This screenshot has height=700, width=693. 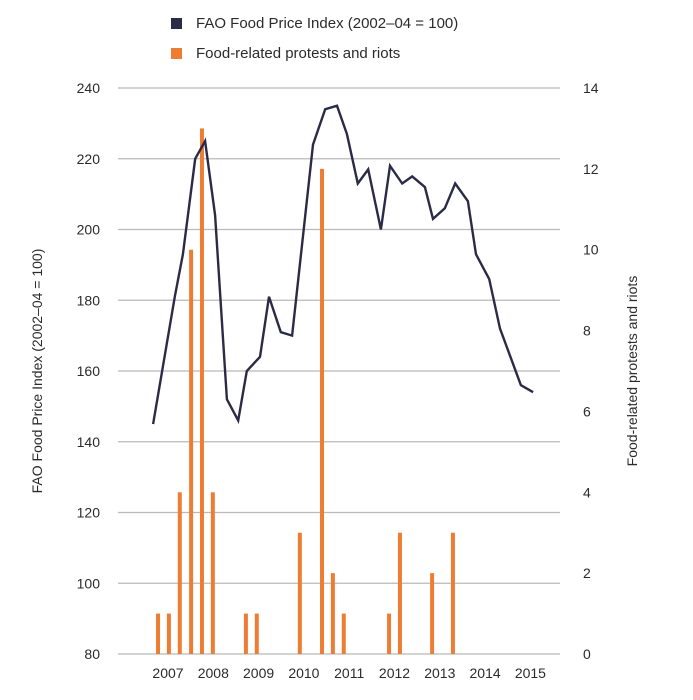 What do you see at coordinates (298, 53) in the screenshot?
I see `legend-label-protests: Food-related protests and riots` at bounding box center [298, 53].